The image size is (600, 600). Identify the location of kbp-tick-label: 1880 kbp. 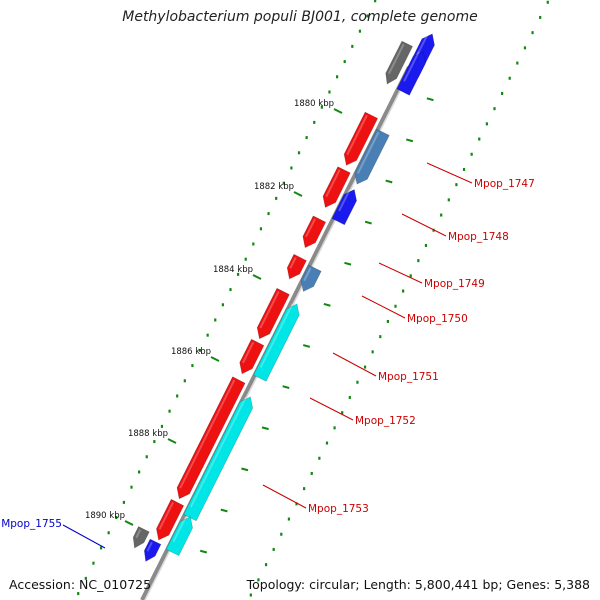
(314, 104).